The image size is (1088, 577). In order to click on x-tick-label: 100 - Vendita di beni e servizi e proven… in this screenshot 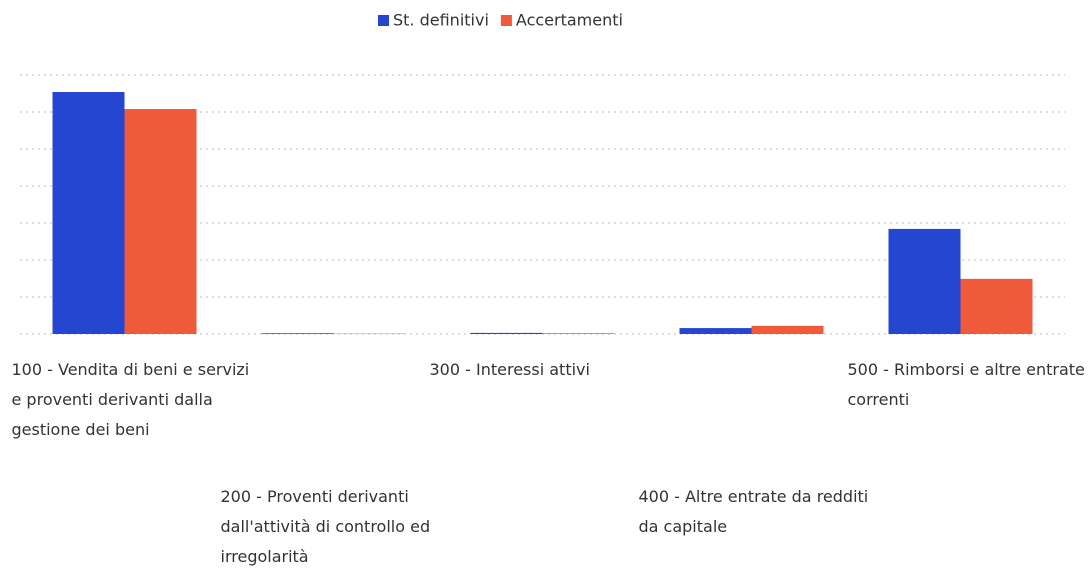, I will do `click(130, 399)`.